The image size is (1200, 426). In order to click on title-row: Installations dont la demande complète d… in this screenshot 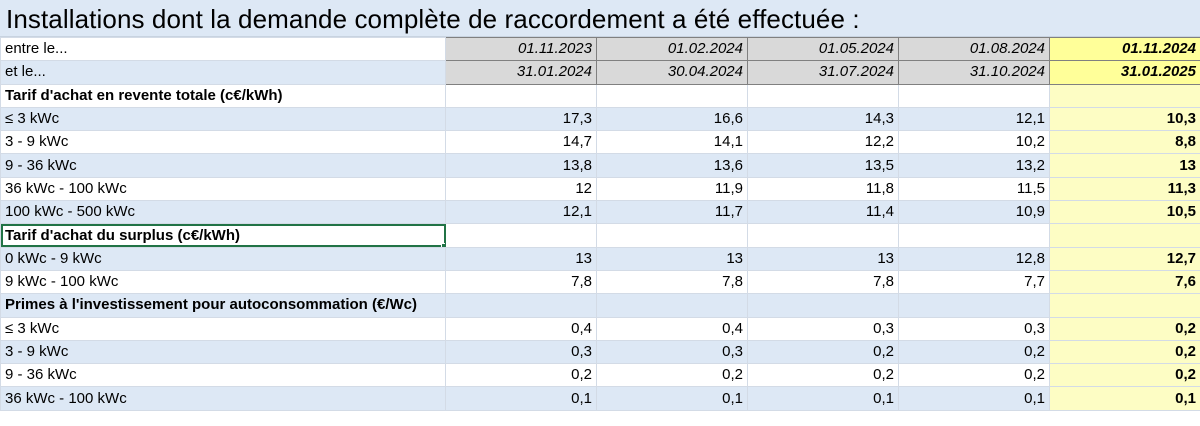, I will do `click(600, 18)`.